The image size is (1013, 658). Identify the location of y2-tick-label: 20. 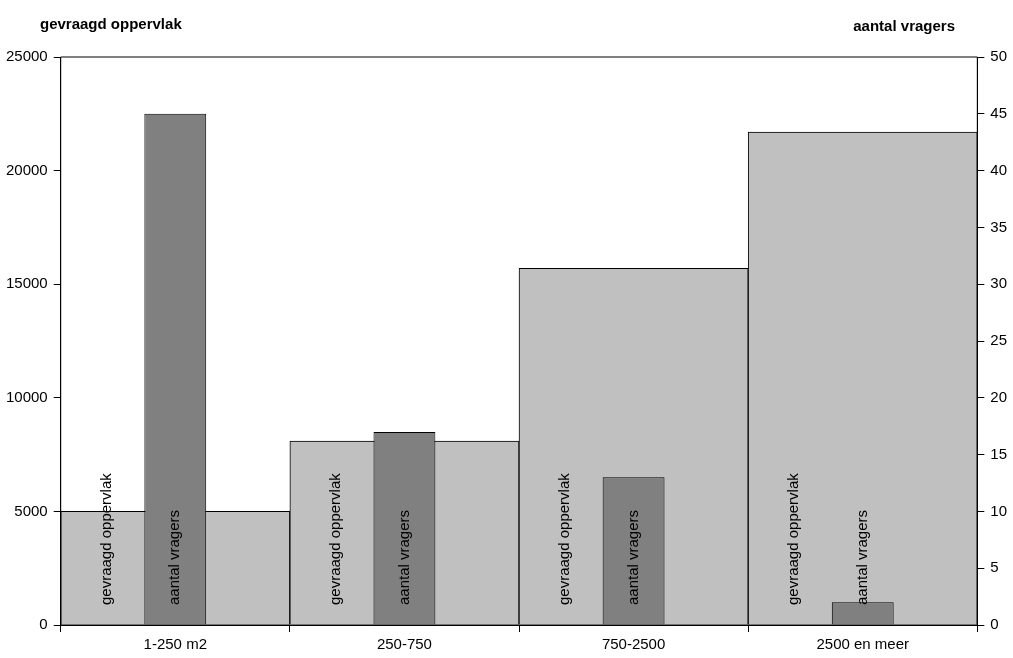
(998, 396).